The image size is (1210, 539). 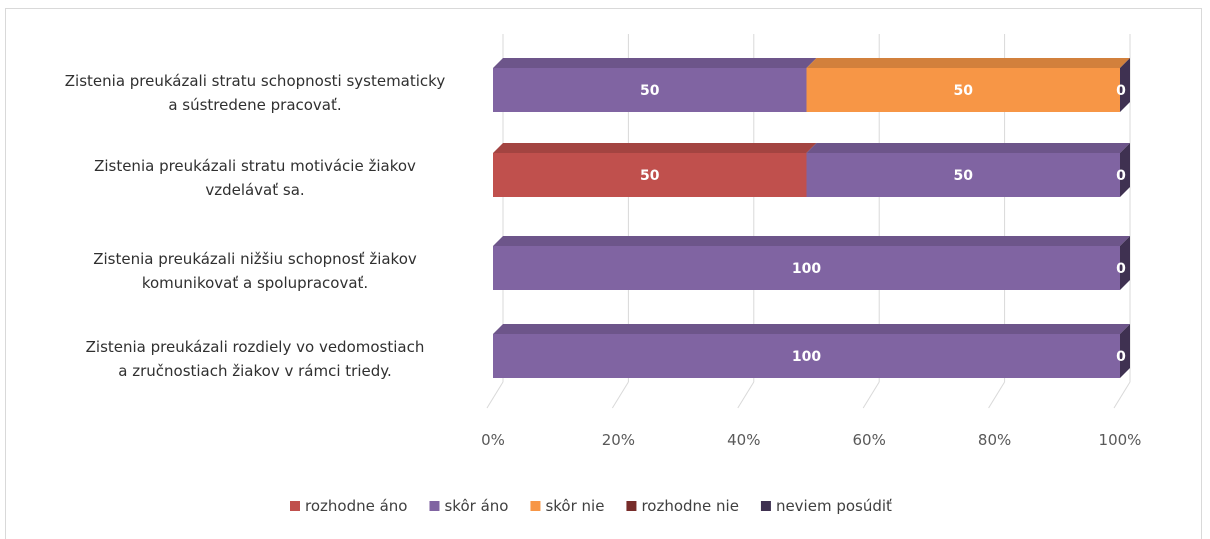 I want to click on x-tick-label: 0%, so click(x=493, y=440).